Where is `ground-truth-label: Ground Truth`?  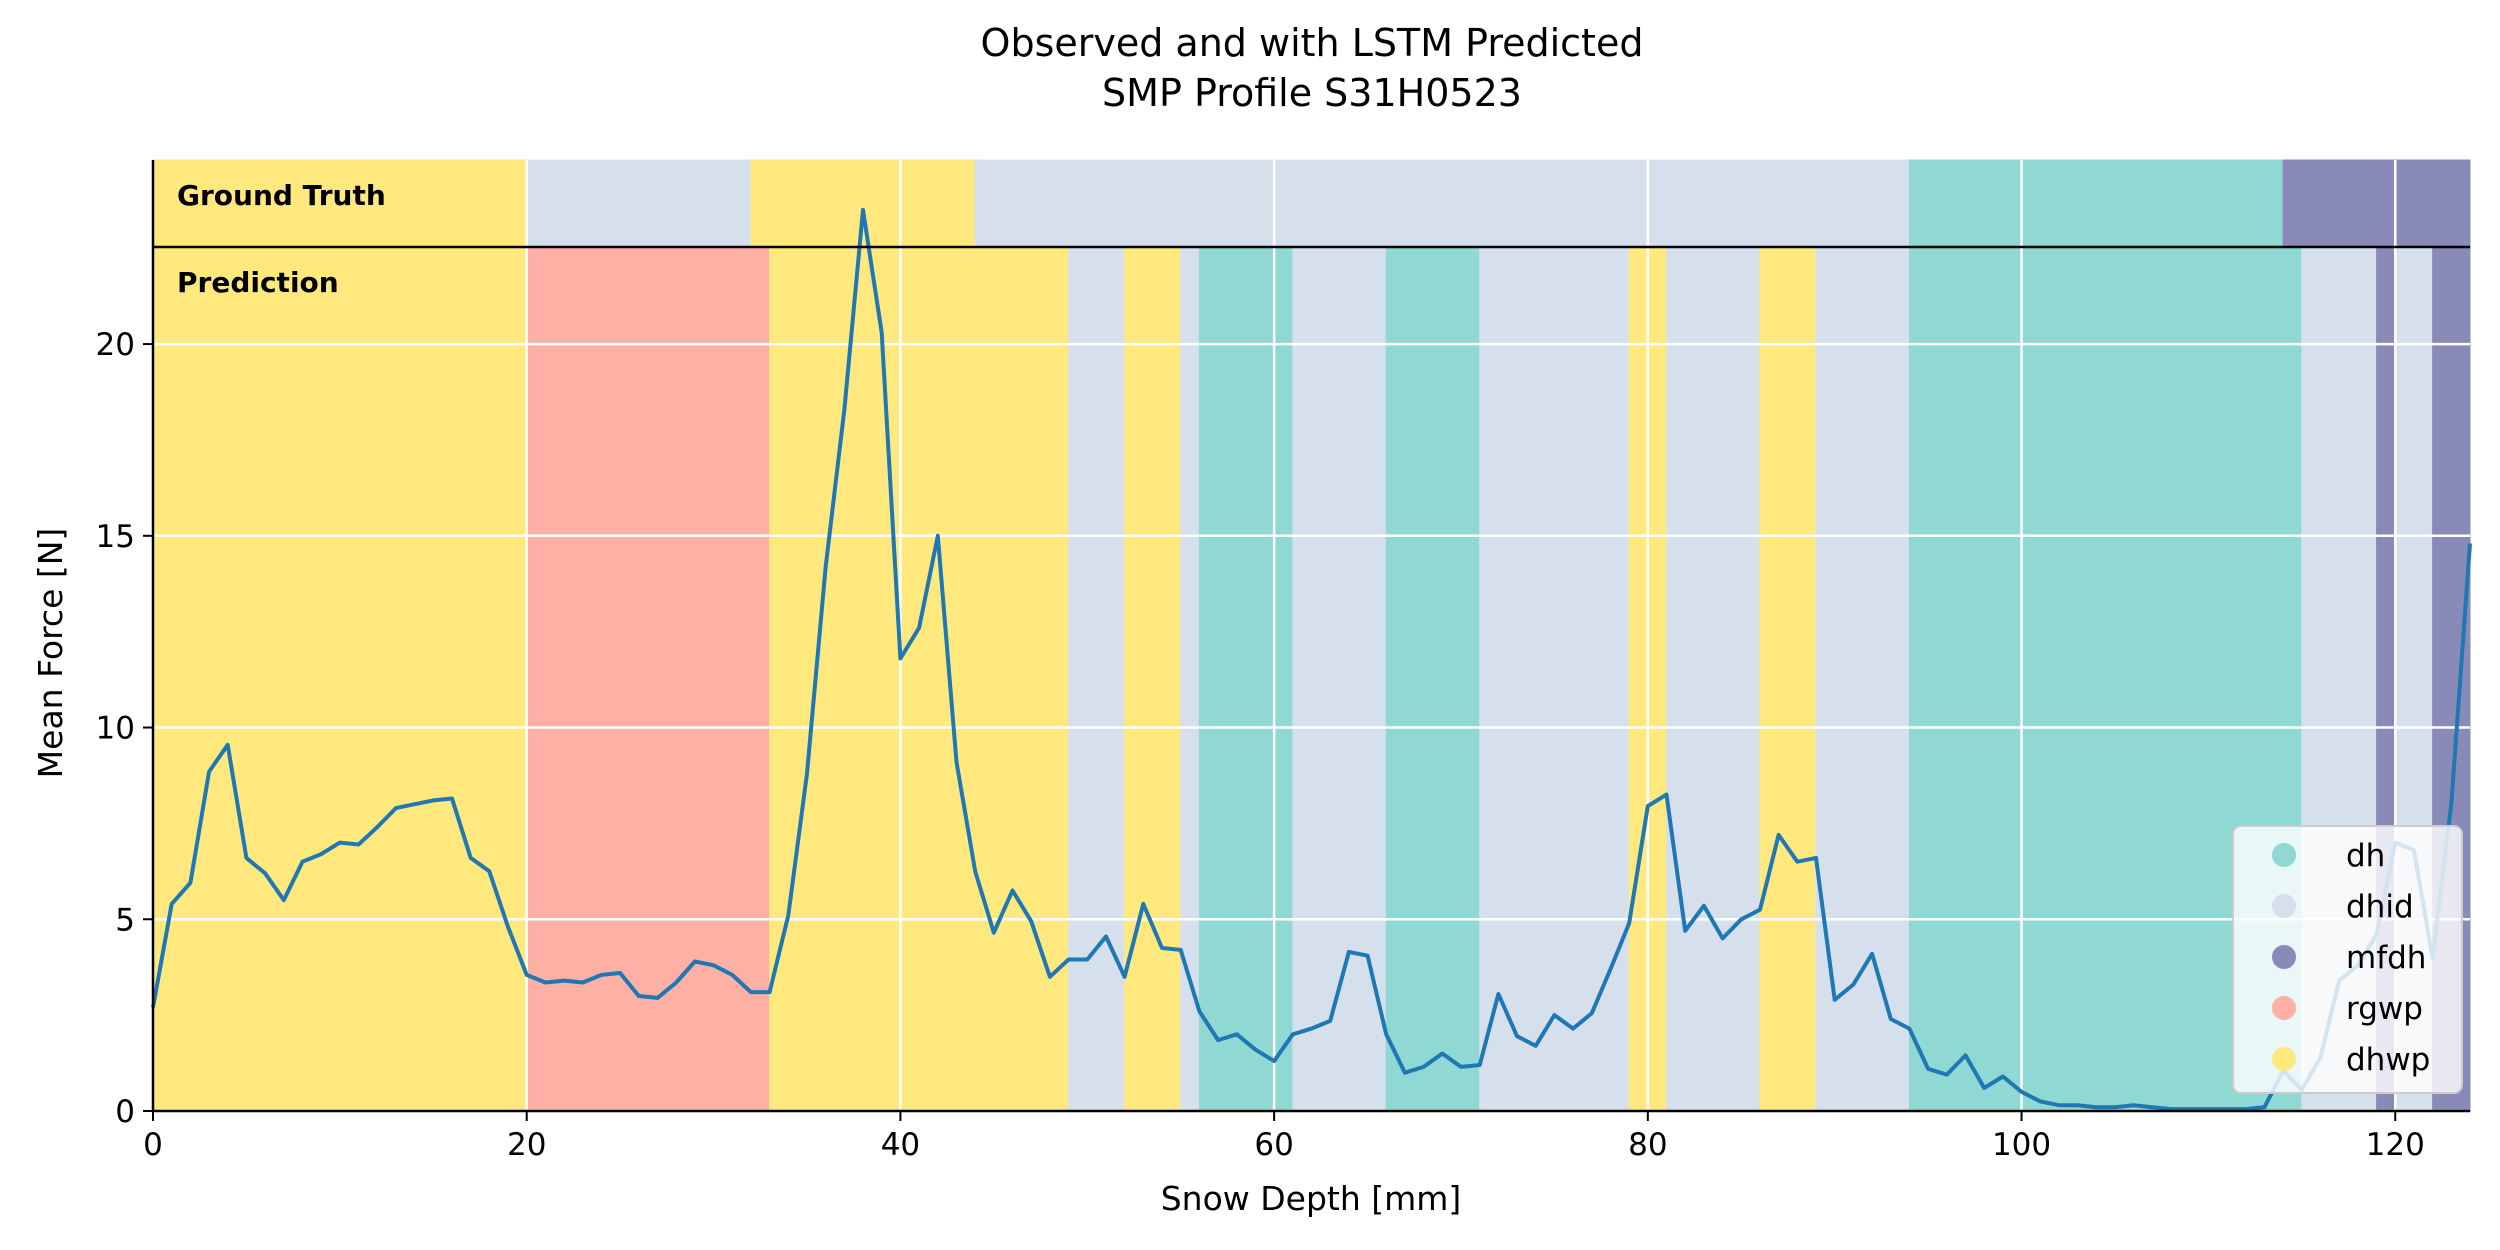 ground-truth-label: Ground Truth is located at coordinates (281, 195).